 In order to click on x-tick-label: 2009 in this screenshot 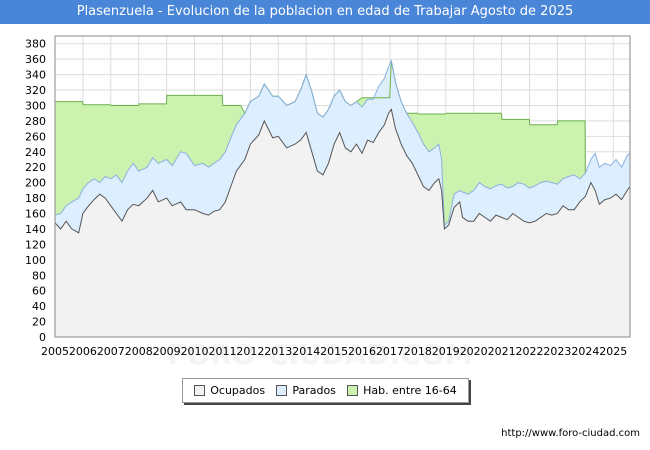, I will do `click(167, 351)`.